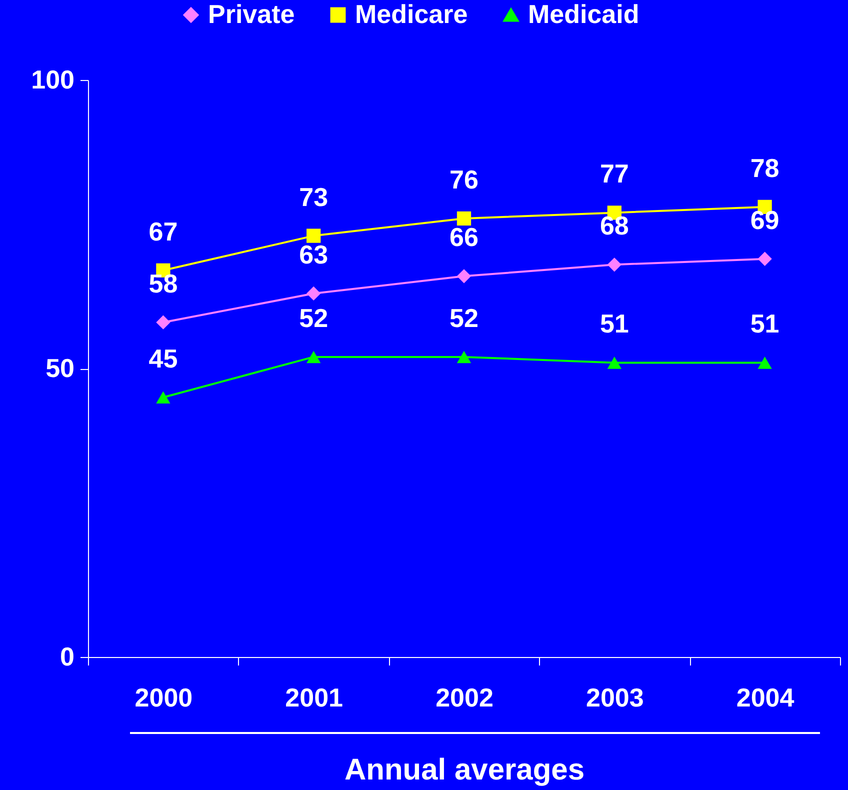 This screenshot has height=790, width=848. What do you see at coordinates (411, 14) in the screenshot?
I see `legend-label: Medicare` at bounding box center [411, 14].